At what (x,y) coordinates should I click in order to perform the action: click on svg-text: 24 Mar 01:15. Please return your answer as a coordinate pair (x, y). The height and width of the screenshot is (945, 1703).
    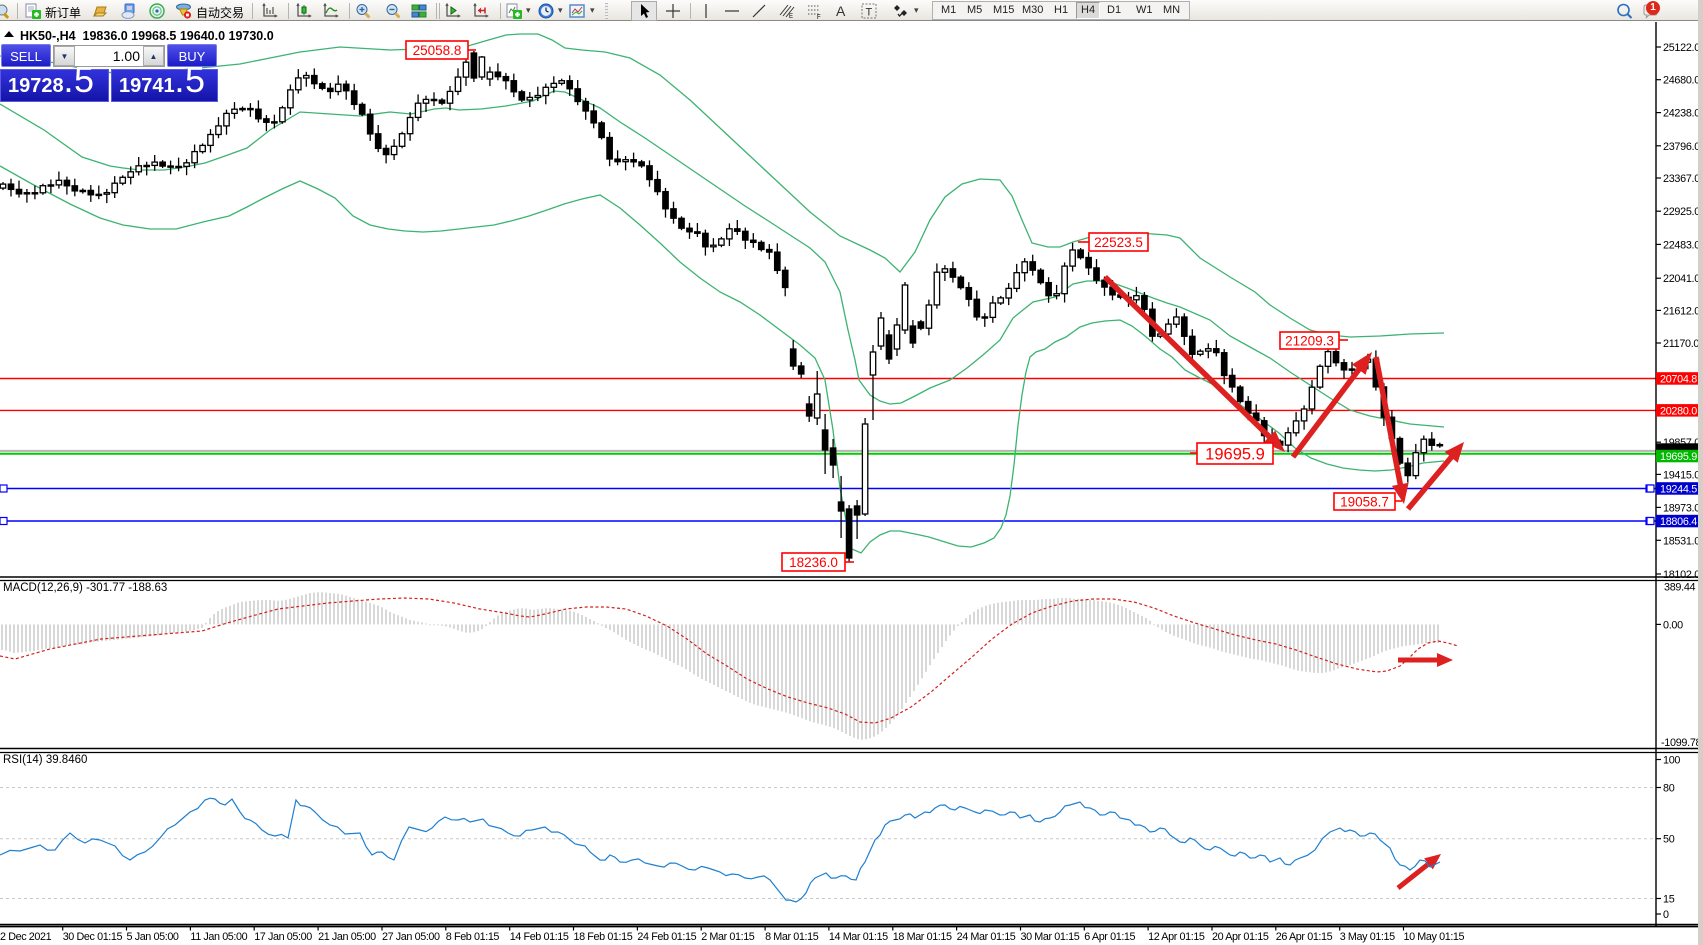
    Looking at the image, I should click on (986, 937).